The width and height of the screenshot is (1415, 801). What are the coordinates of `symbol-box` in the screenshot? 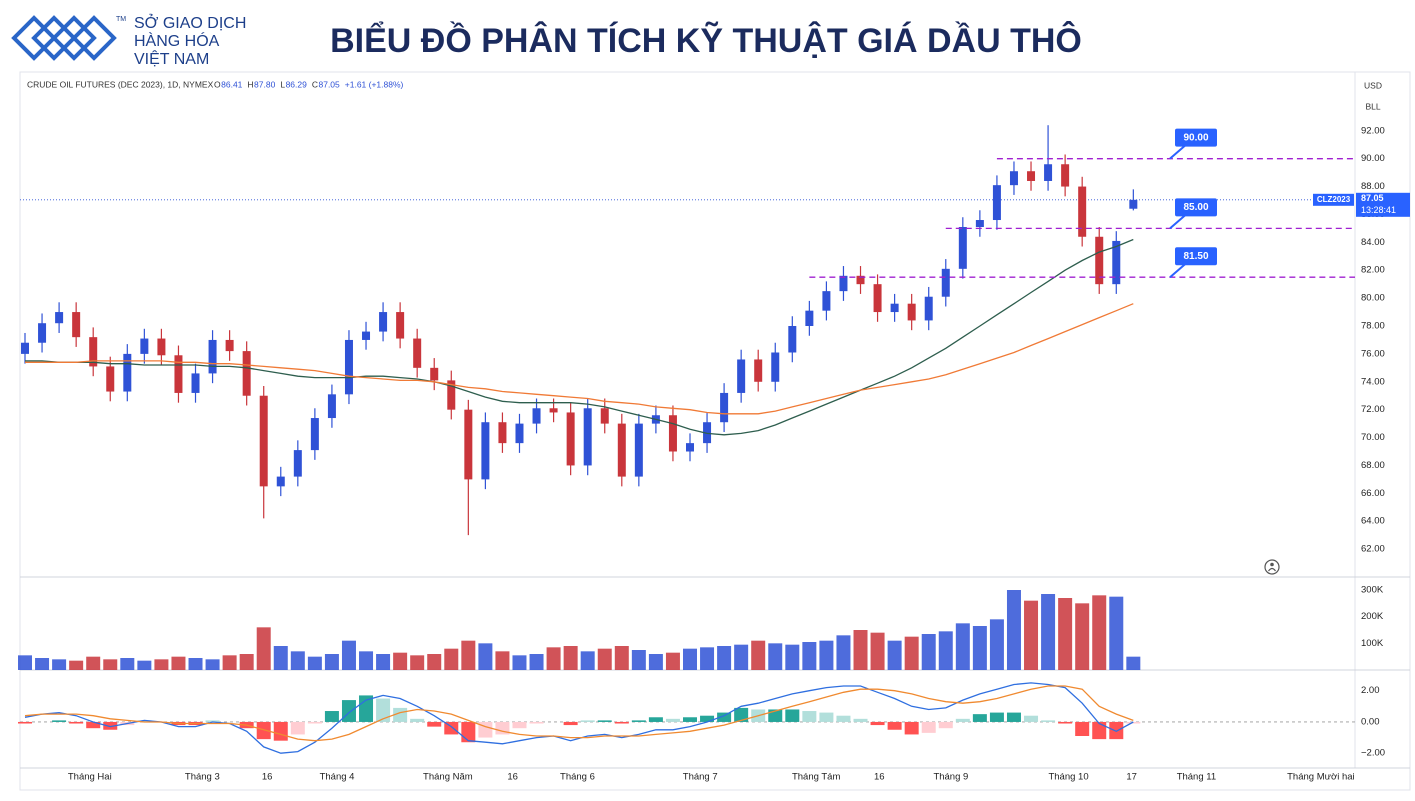 It's located at (1333, 199).